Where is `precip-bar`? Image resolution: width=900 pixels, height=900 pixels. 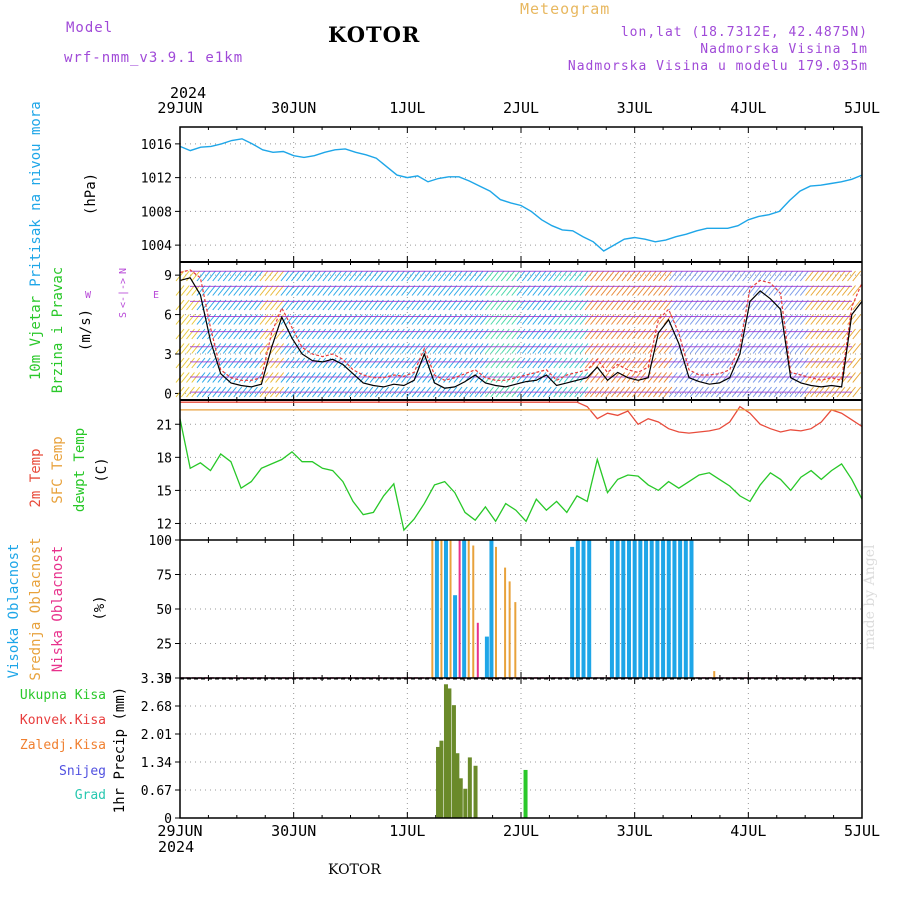 precip-bar is located at coordinates (465, 803).